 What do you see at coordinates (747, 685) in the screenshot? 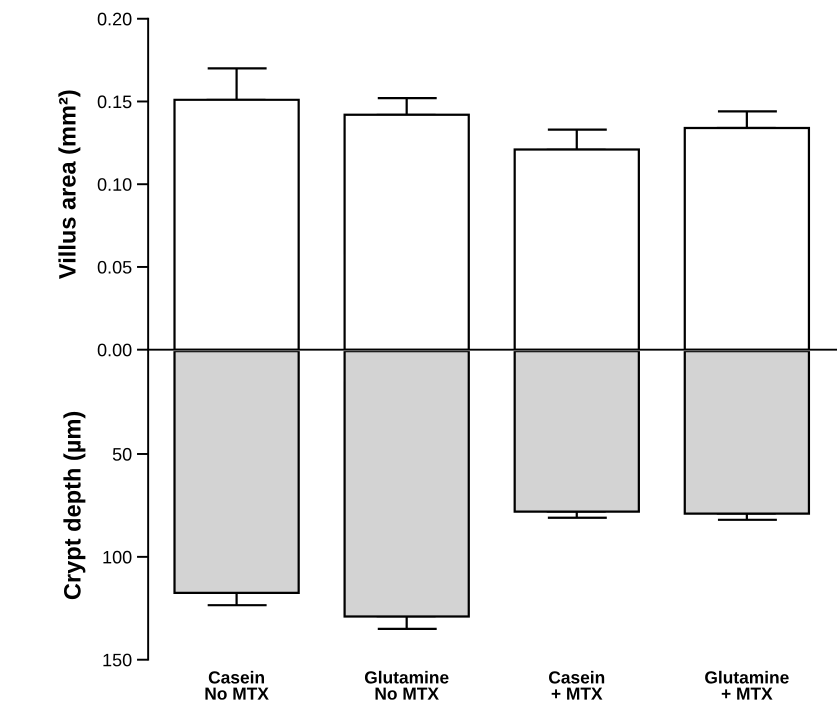
I see `x-tick-label: Glutamine + MTX` at bounding box center [747, 685].